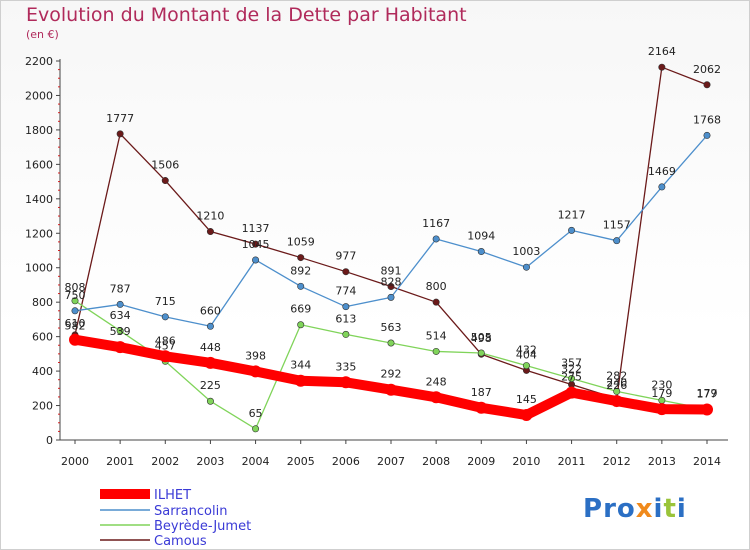 The image size is (750, 550). I want to click on y-tick-label: 400, so click(42, 371).